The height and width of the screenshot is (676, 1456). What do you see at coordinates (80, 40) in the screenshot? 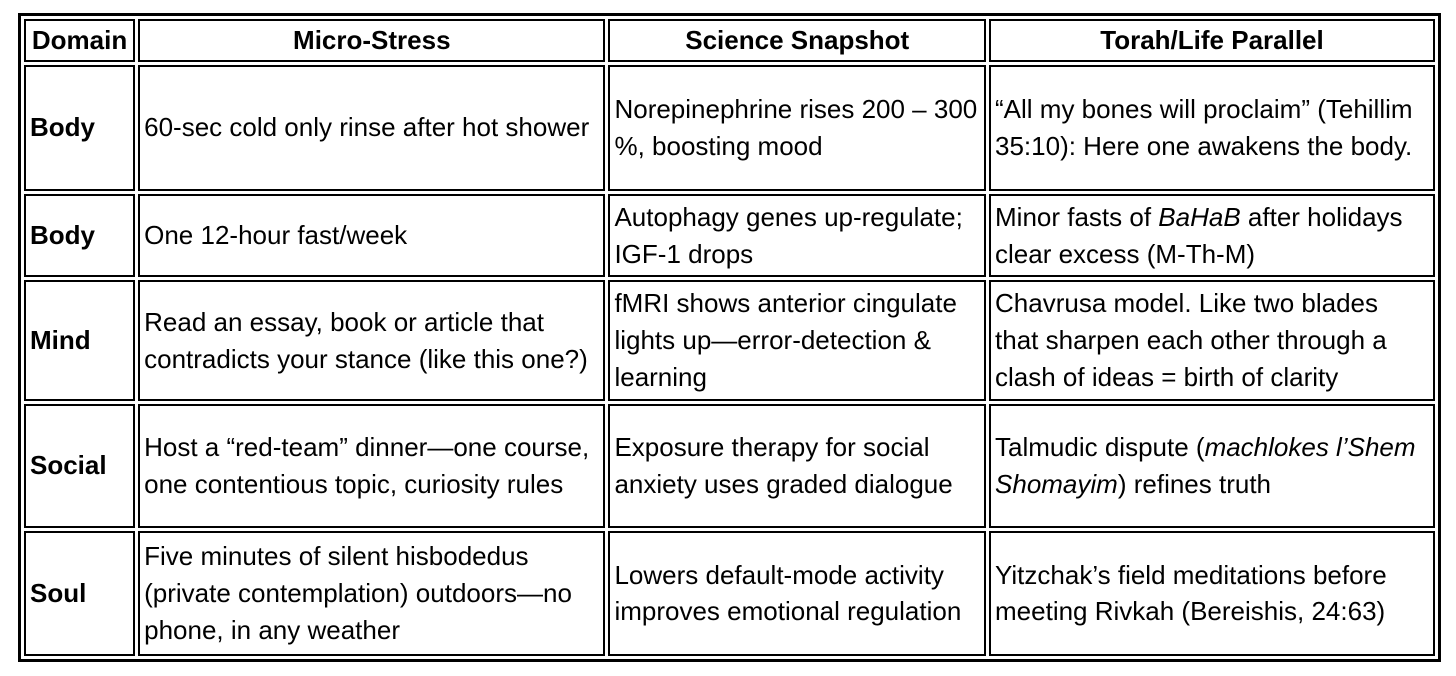
I see `header-domain: Domain` at bounding box center [80, 40].